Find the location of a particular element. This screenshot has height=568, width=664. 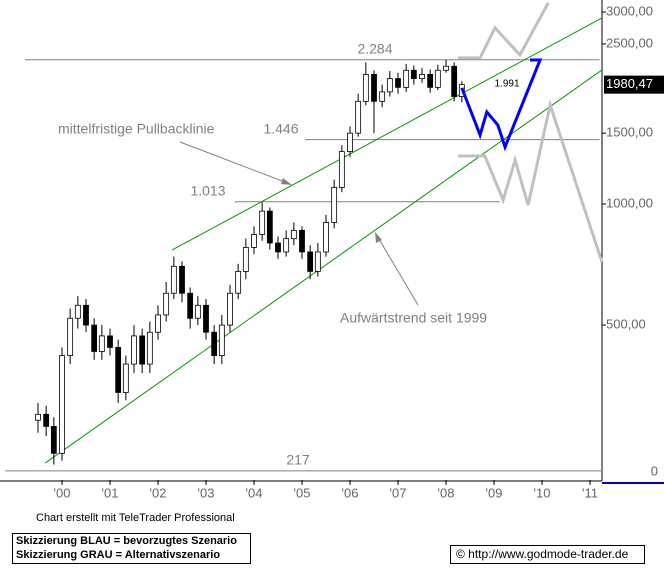

level-label: 1.013 is located at coordinates (207, 190).